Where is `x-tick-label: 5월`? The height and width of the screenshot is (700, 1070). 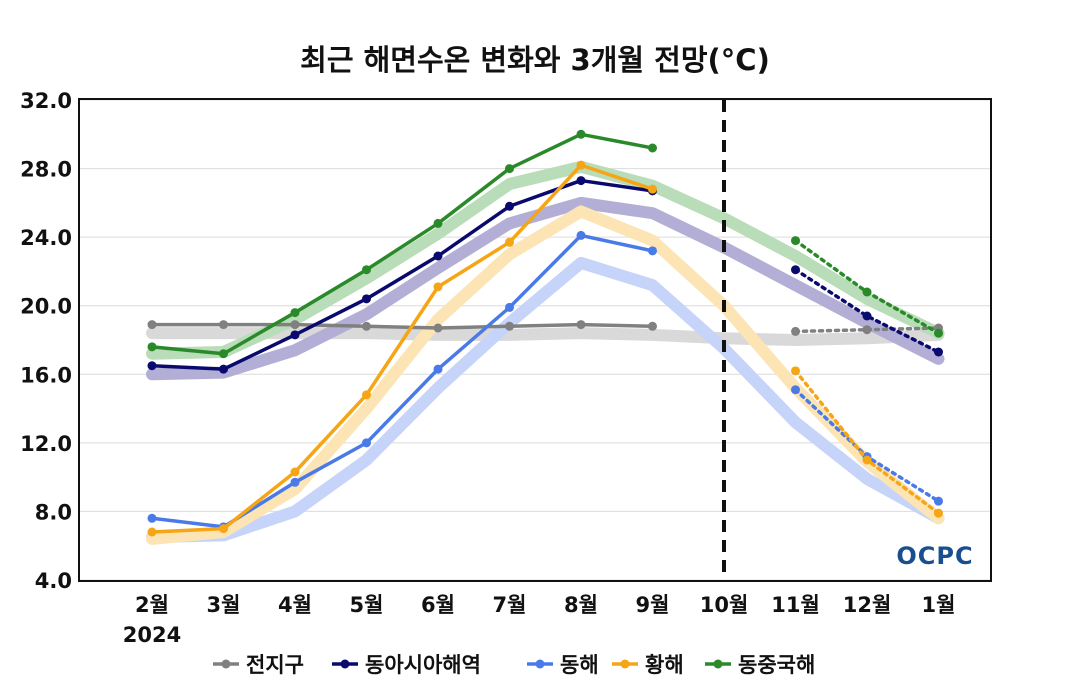
x-tick-label: 5월 is located at coordinates (367, 605).